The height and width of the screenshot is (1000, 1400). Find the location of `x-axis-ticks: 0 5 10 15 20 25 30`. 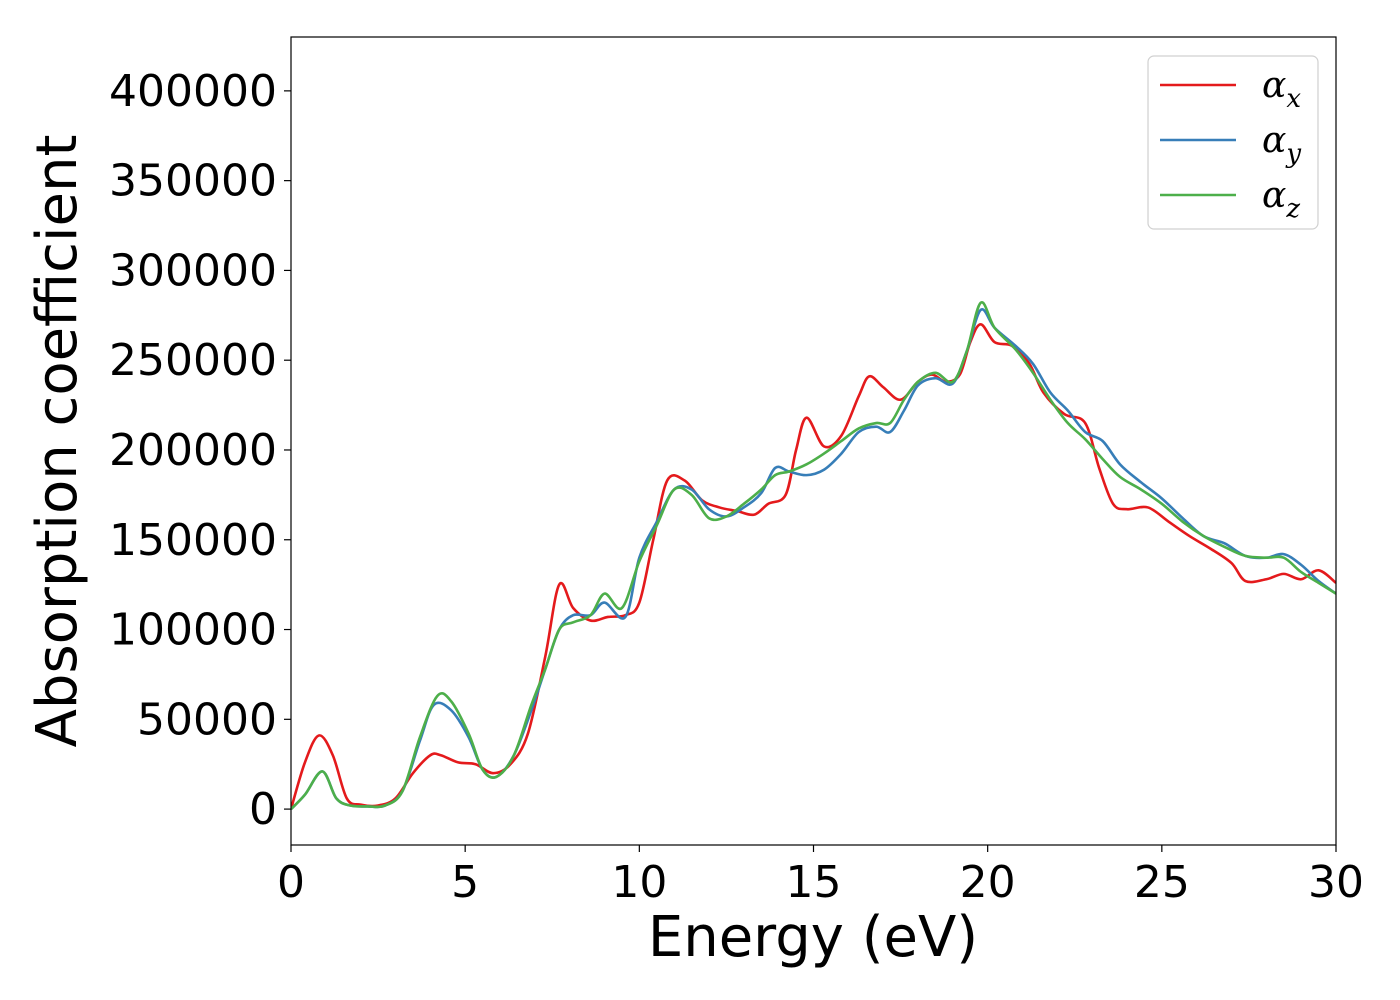

x-axis-ticks: 0 5 10 15 20 25 30 is located at coordinates (820, 876).